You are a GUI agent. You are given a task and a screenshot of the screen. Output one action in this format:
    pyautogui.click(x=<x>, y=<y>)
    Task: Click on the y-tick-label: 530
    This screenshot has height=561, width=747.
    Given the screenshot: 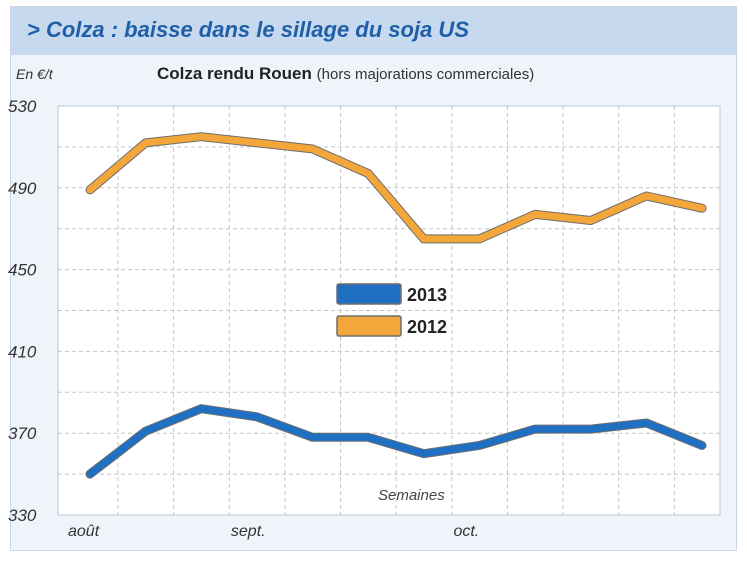 What is the action you would take?
    pyautogui.click(x=22, y=106)
    